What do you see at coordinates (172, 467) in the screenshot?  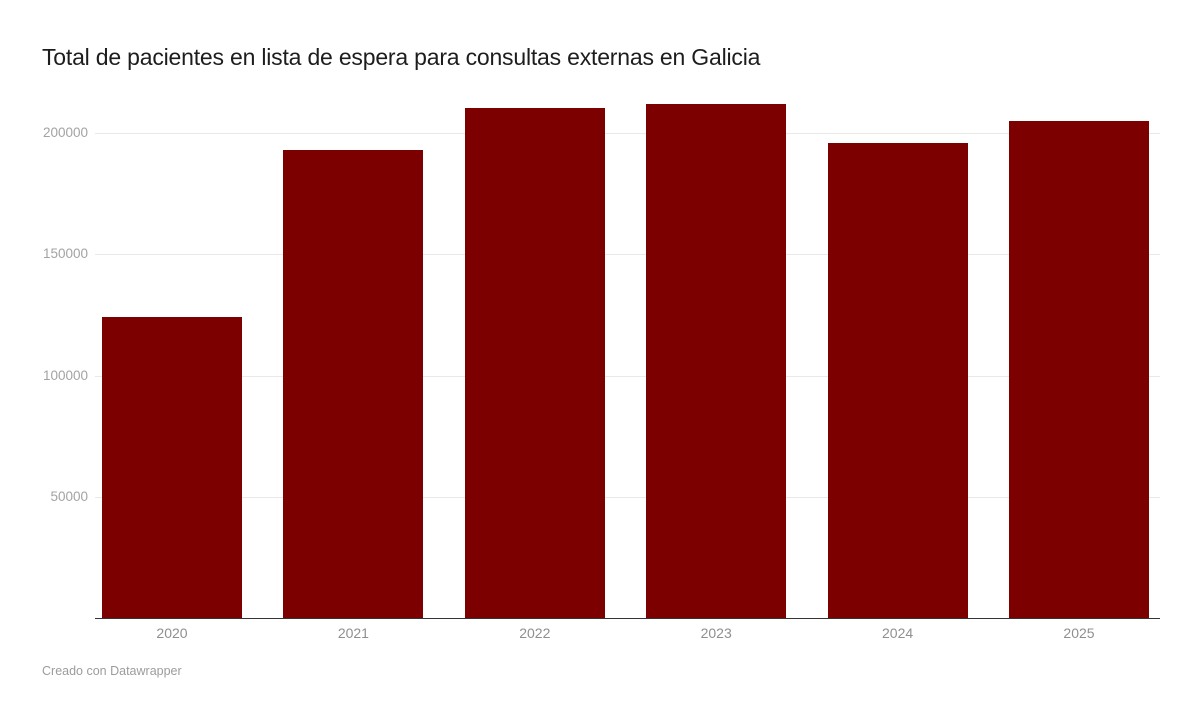 I see `bar-2020` at bounding box center [172, 467].